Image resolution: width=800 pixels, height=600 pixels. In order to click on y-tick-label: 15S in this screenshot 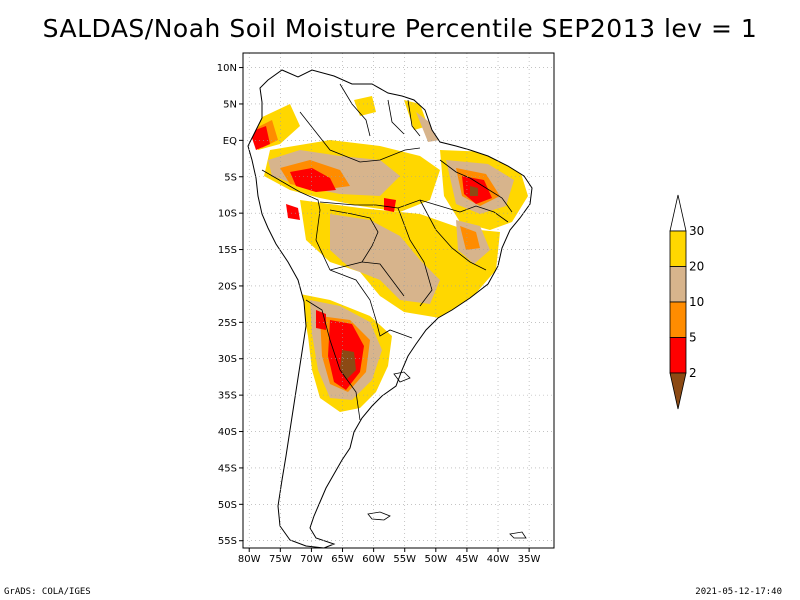, I will do `click(227, 250)`.